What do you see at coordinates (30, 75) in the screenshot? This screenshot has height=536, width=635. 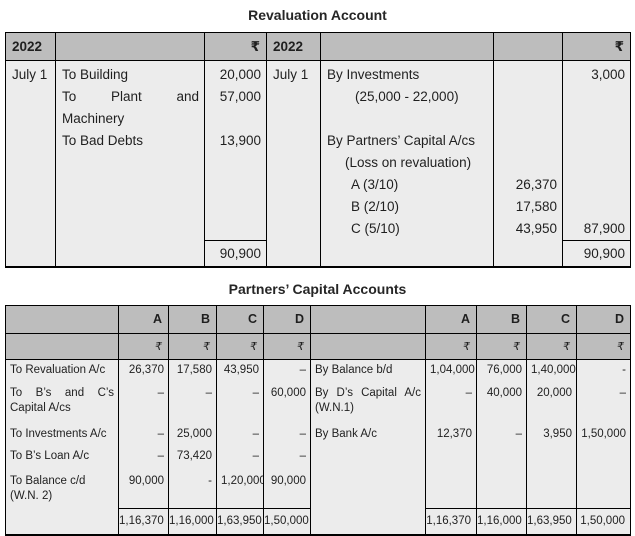 I see `debit-date: July 1` at bounding box center [30, 75].